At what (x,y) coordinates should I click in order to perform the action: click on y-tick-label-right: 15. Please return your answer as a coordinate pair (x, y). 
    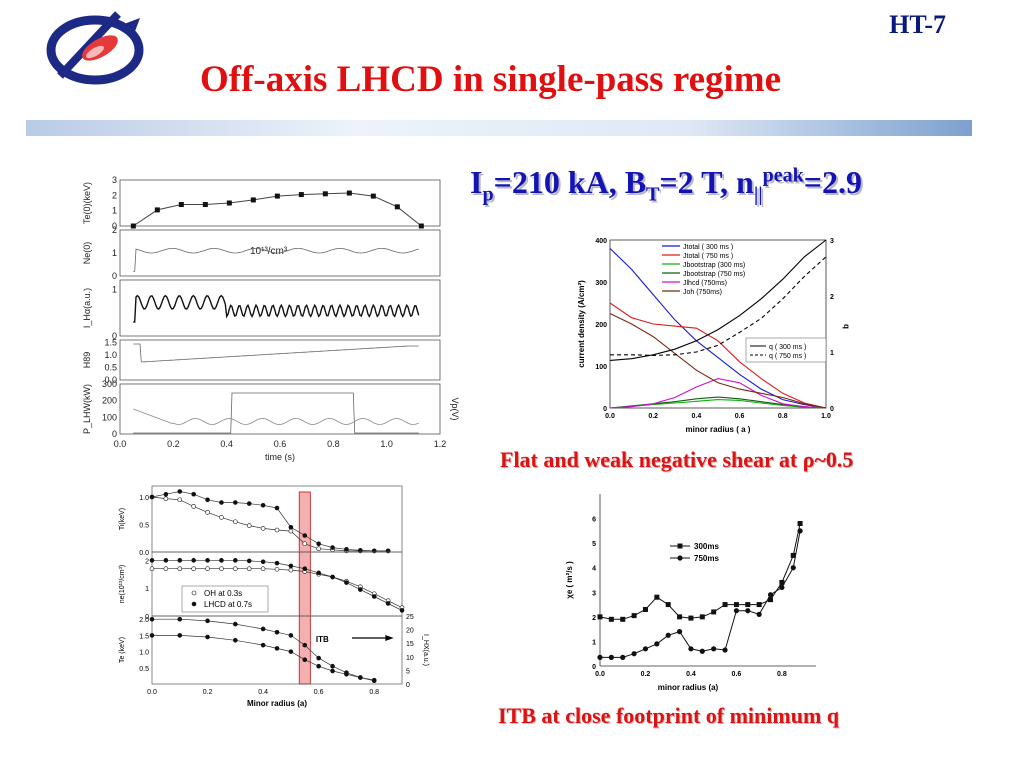
    Looking at the image, I should click on (410, 644).